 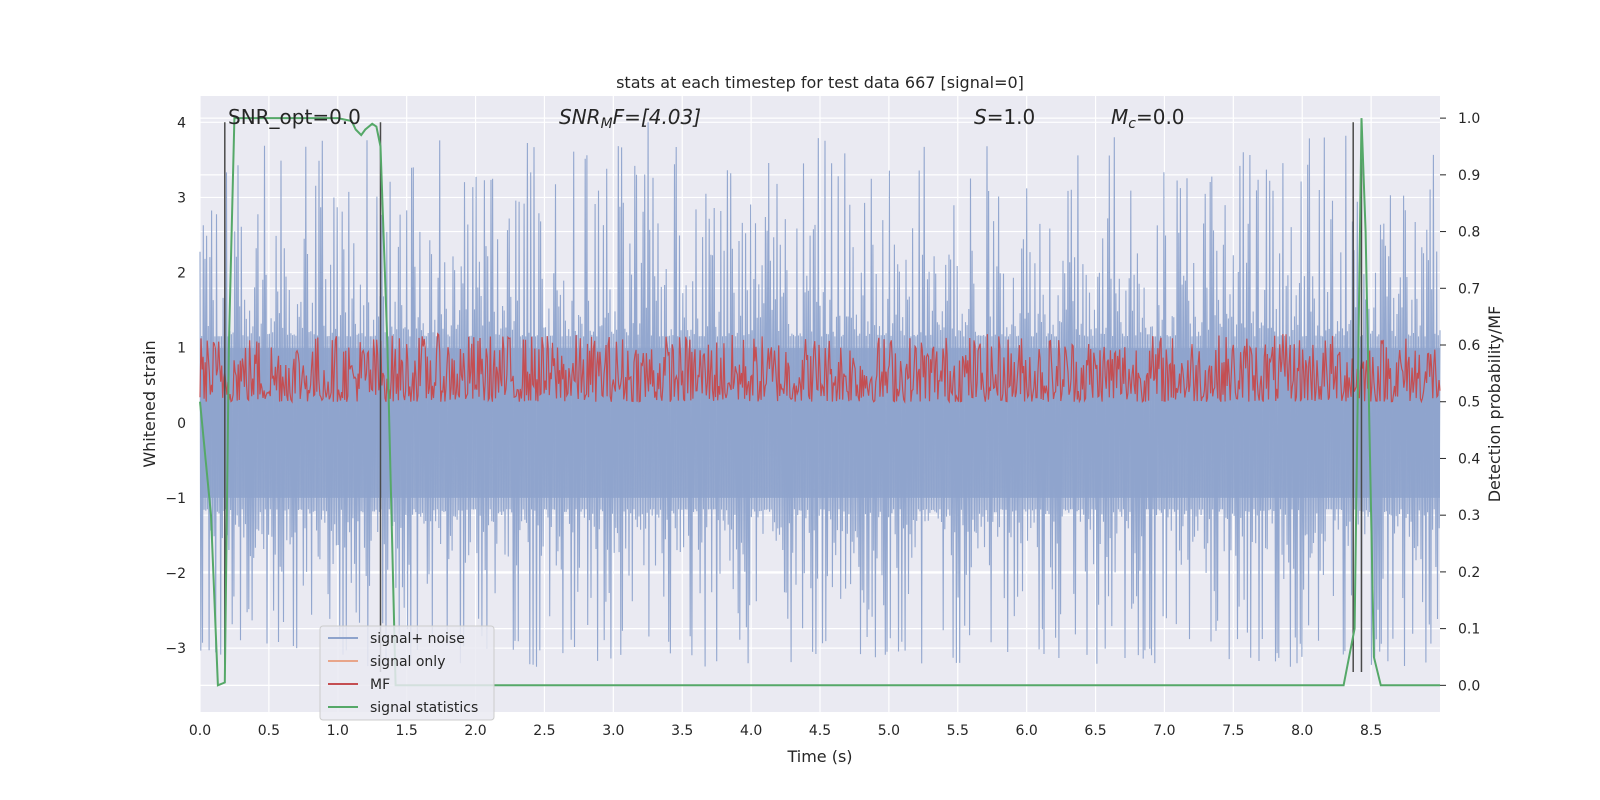 I want to click on y-tick-label-right: 0.9, so click(x=1469, y=176).